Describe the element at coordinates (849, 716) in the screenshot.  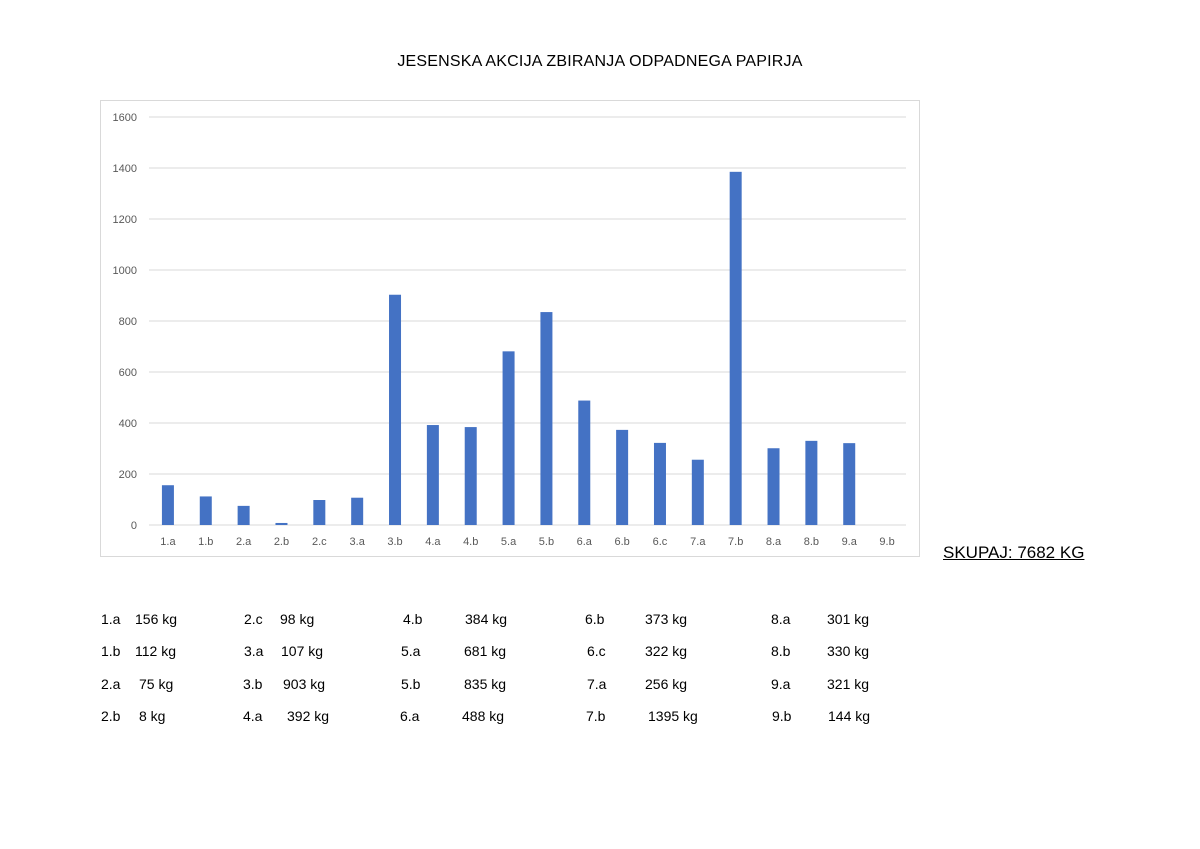
I see `table-amount: 144 kg` at that location.